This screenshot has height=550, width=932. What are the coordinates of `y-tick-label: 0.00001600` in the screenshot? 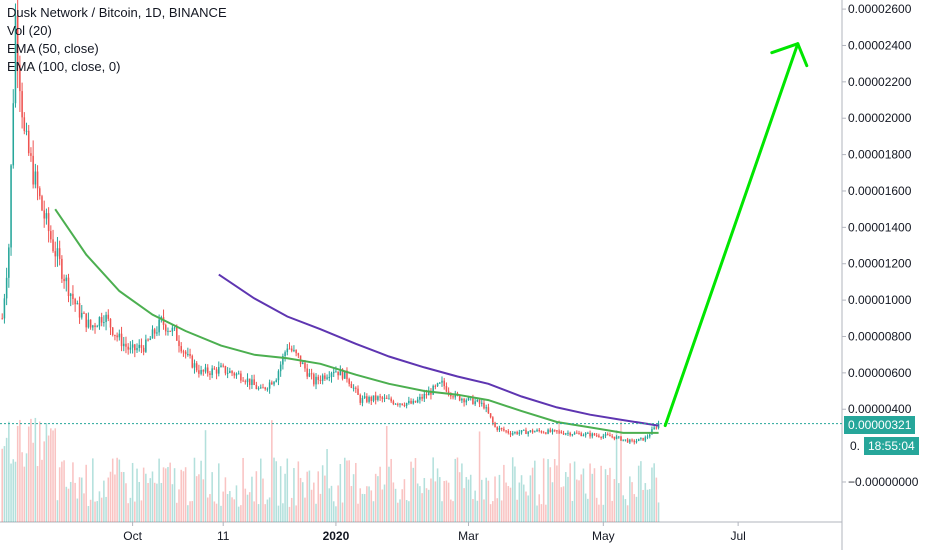 It's located at (880, 191).